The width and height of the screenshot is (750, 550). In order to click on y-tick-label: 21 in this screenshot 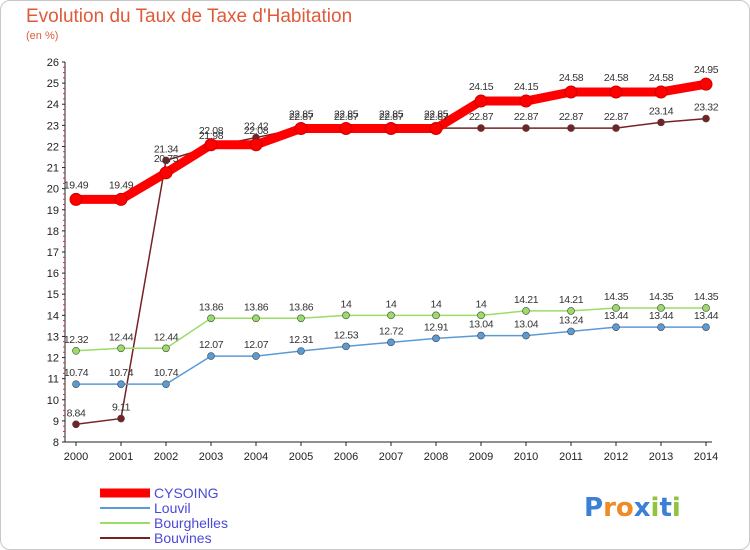, I will do `click(53, 169)`.